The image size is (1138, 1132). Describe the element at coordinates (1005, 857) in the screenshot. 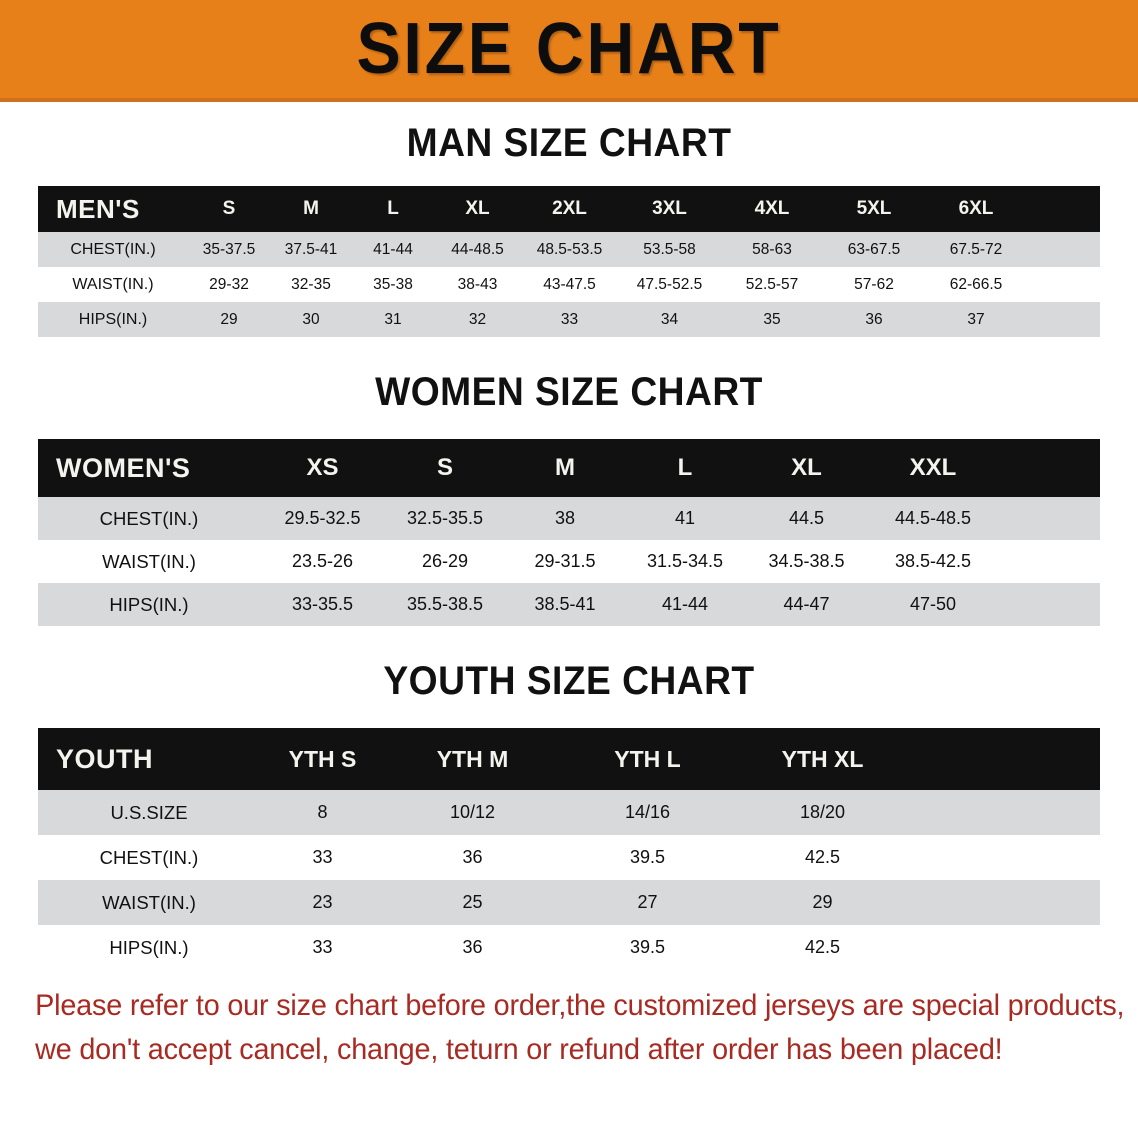

I see `youth-row-1-spacer` at that location.